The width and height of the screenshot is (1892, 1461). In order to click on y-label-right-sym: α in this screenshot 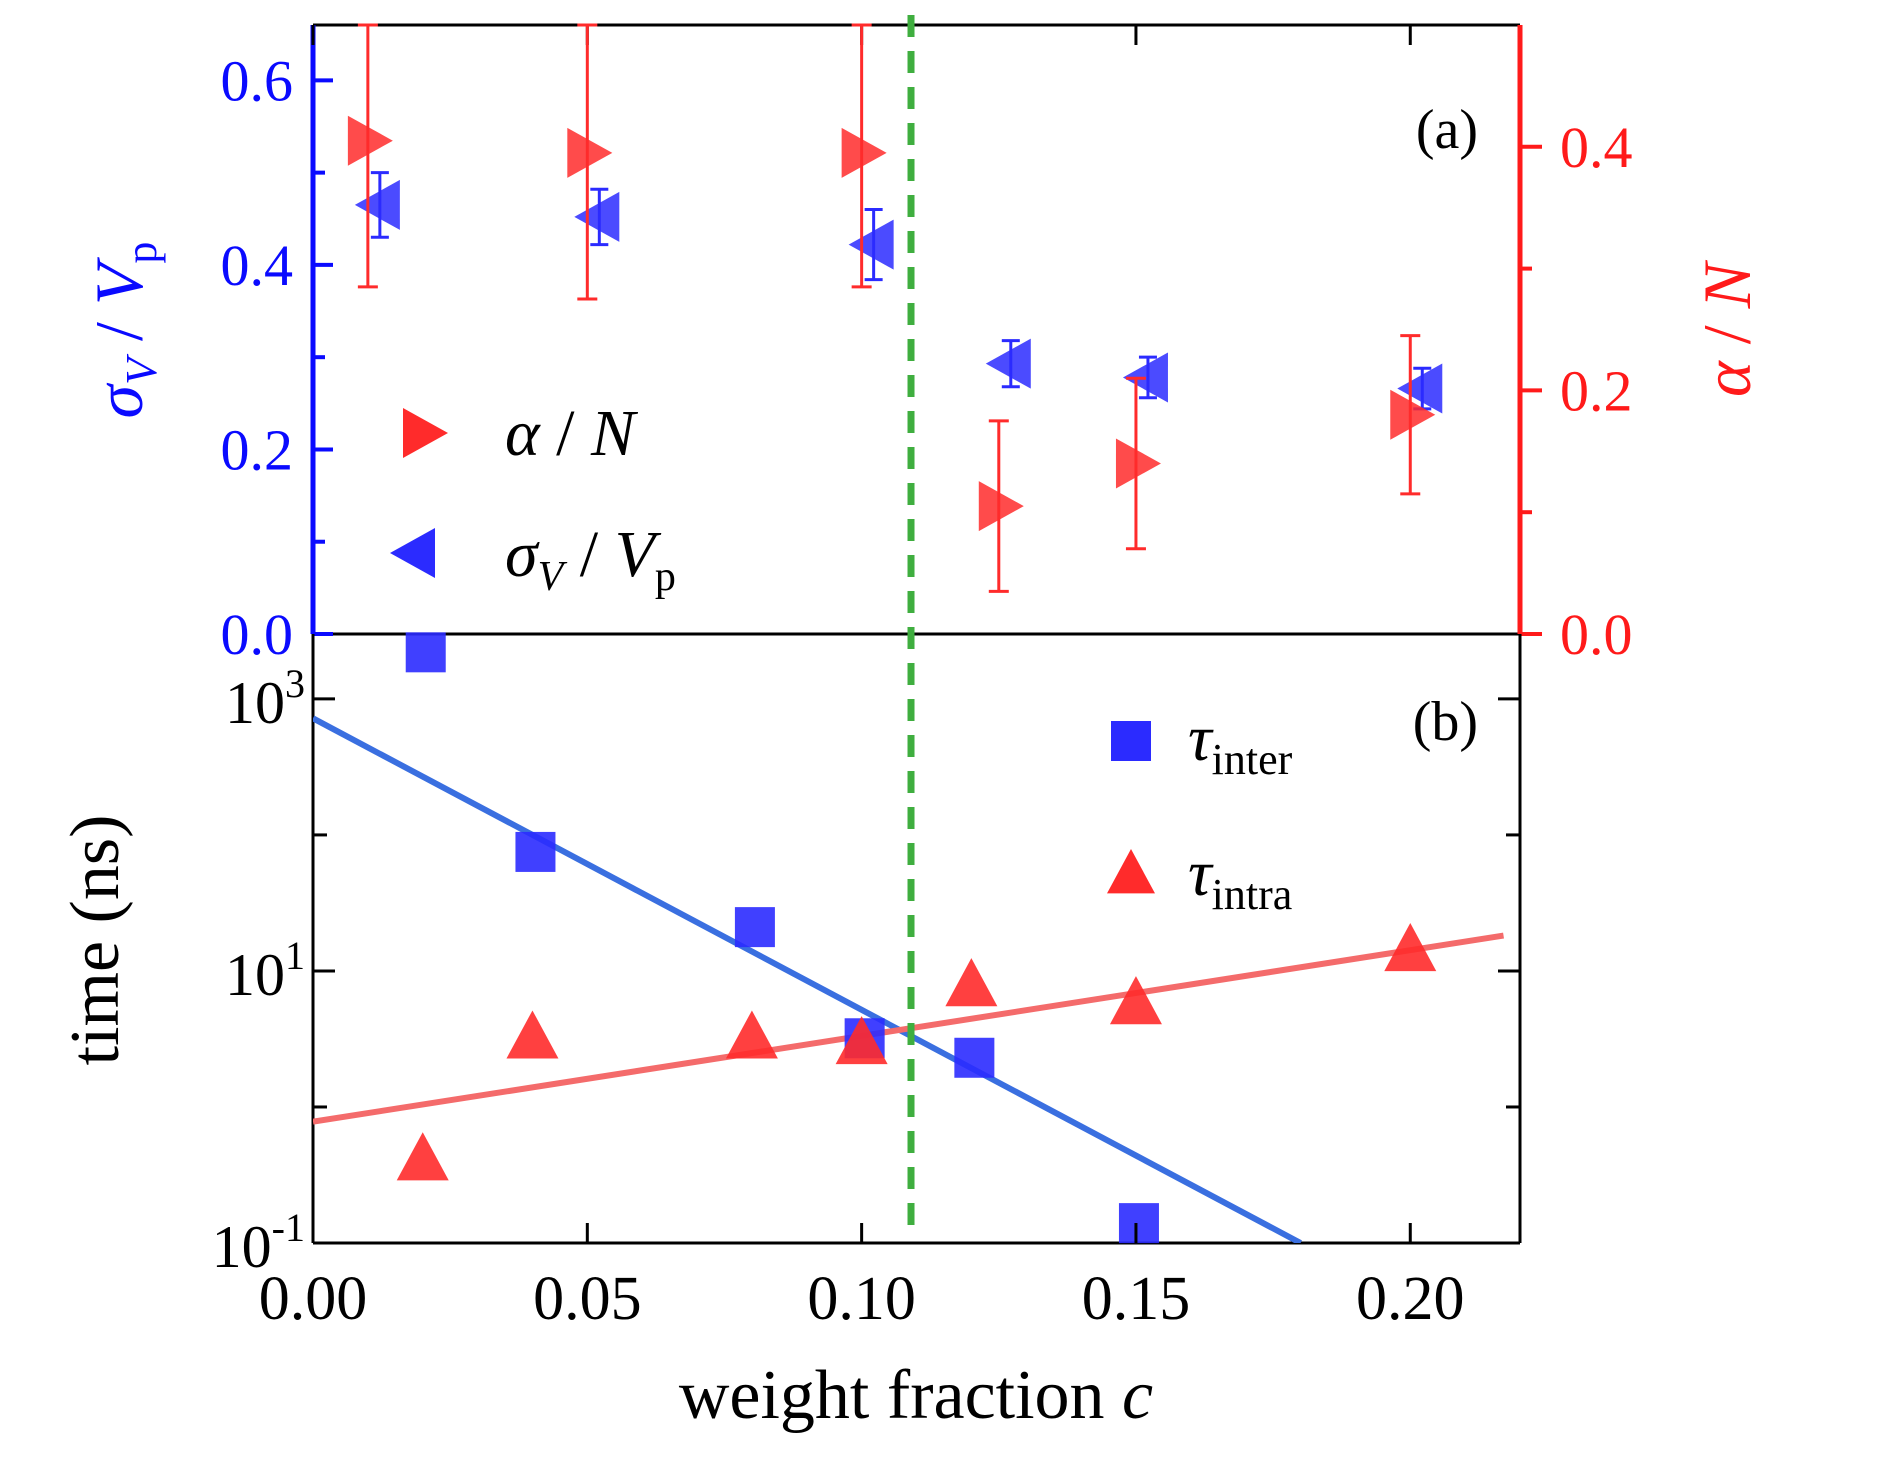, I will do `click(1727, 378)`.